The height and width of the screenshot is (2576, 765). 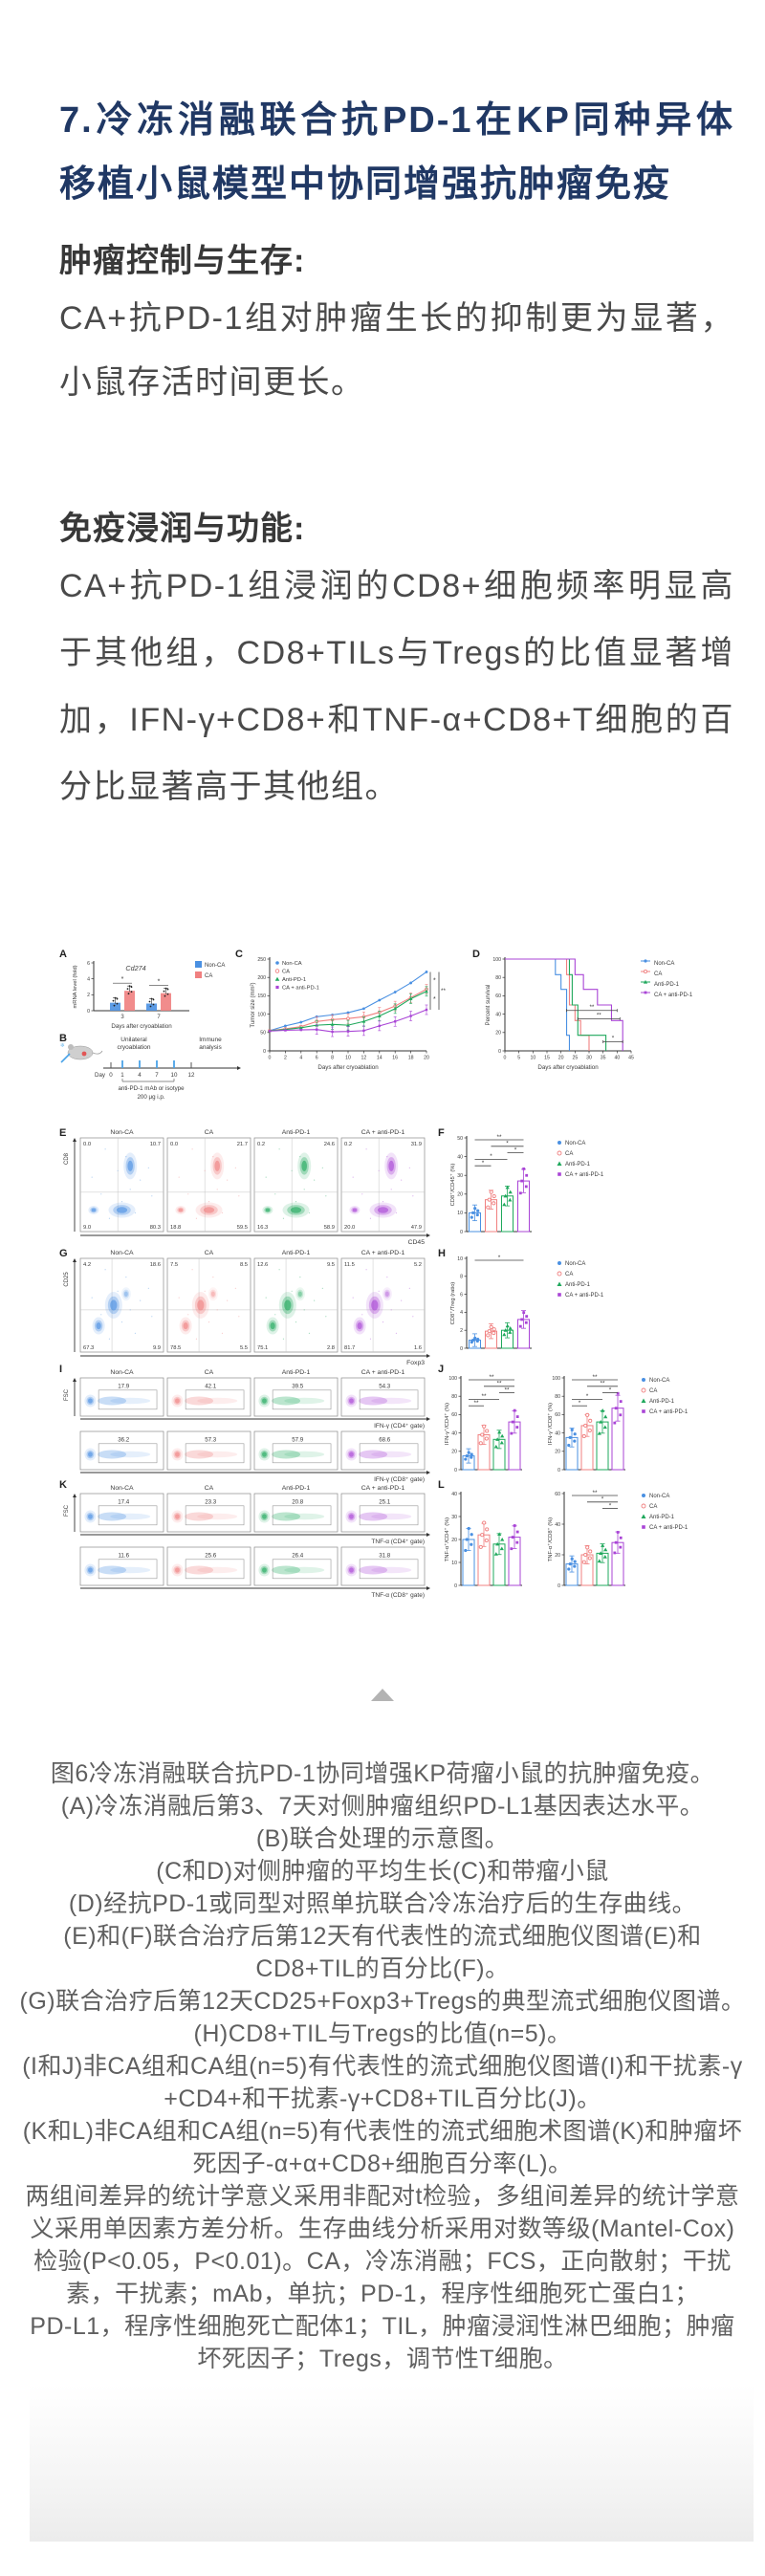 I want to click on svg-text: 16, so click(x=395, y=1058).